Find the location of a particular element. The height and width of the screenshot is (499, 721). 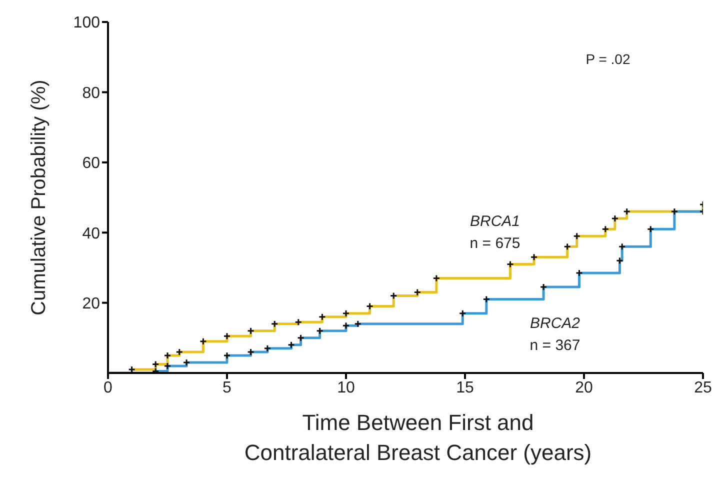

x-axis-title: Time Between First and Contralateral Breast Cancer (years) is located at coordinates (418, 438).